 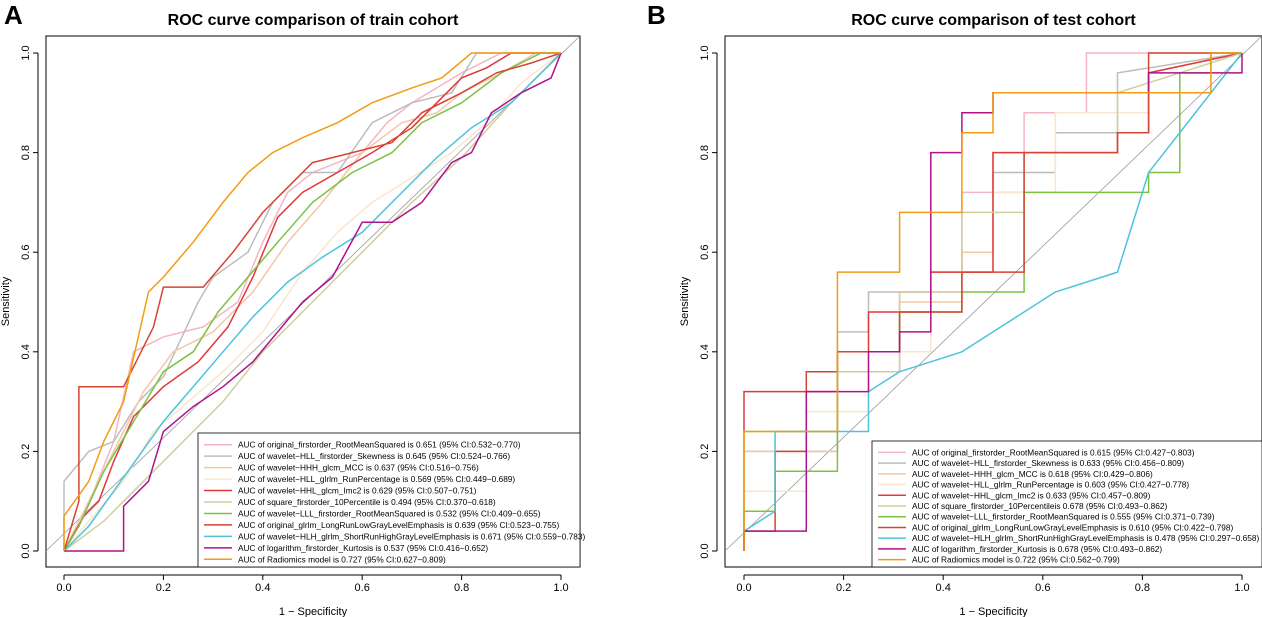 I want to click on chart-title: ROC curve comparison of test cohort, so click(x=993, y=20).